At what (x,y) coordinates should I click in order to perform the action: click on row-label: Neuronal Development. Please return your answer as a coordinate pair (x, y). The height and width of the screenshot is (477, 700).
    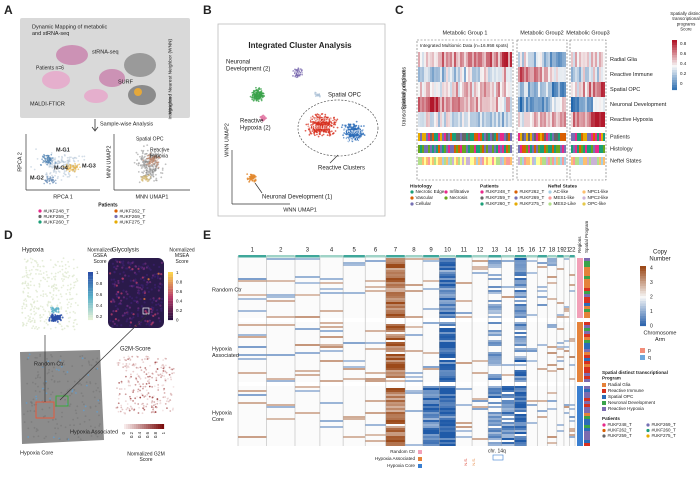
    Looking at the image, I should click on (638, 105).